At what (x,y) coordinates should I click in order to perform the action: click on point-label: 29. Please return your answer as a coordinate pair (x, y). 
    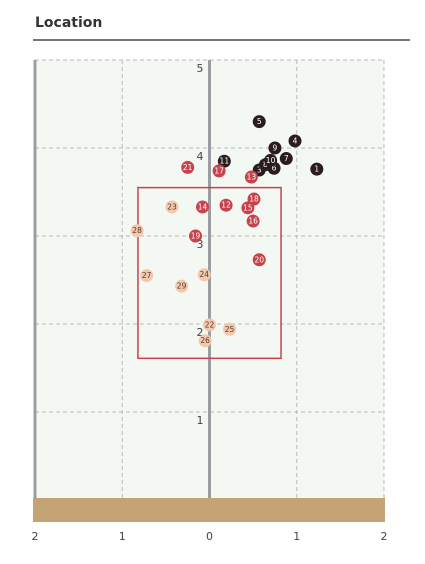
    Looking at the image, I should click on (182, 286).